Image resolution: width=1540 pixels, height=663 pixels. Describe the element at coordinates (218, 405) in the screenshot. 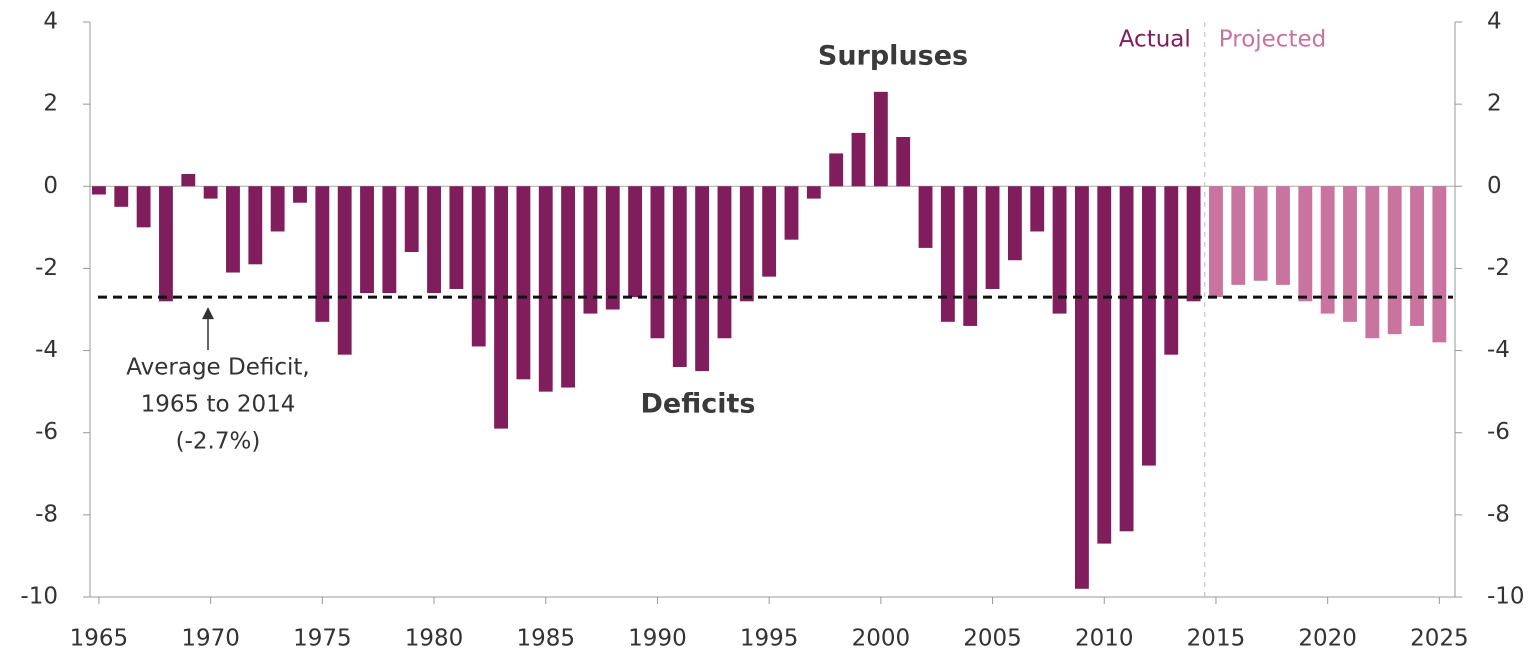

I see `average-label: 1965 to 2014` at that location.